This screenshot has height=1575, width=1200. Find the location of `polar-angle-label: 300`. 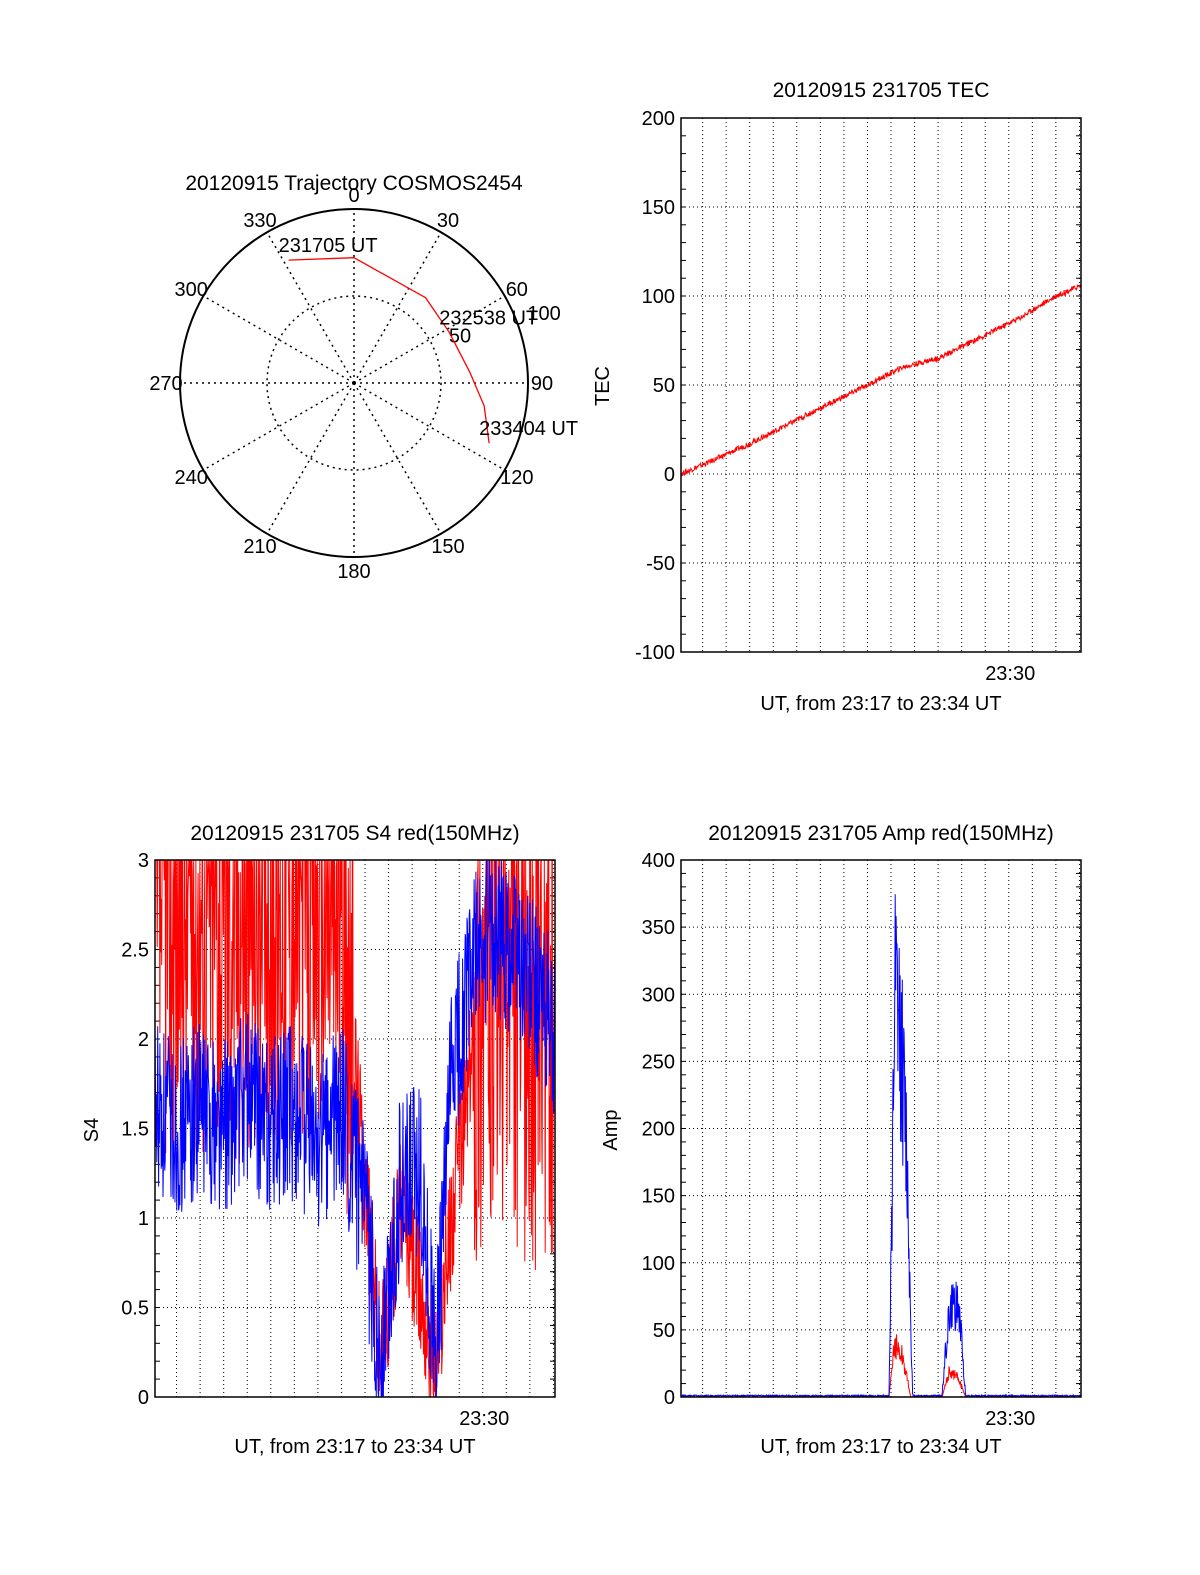

polar-angle-label: 300 is located at coordinates (190, 290).